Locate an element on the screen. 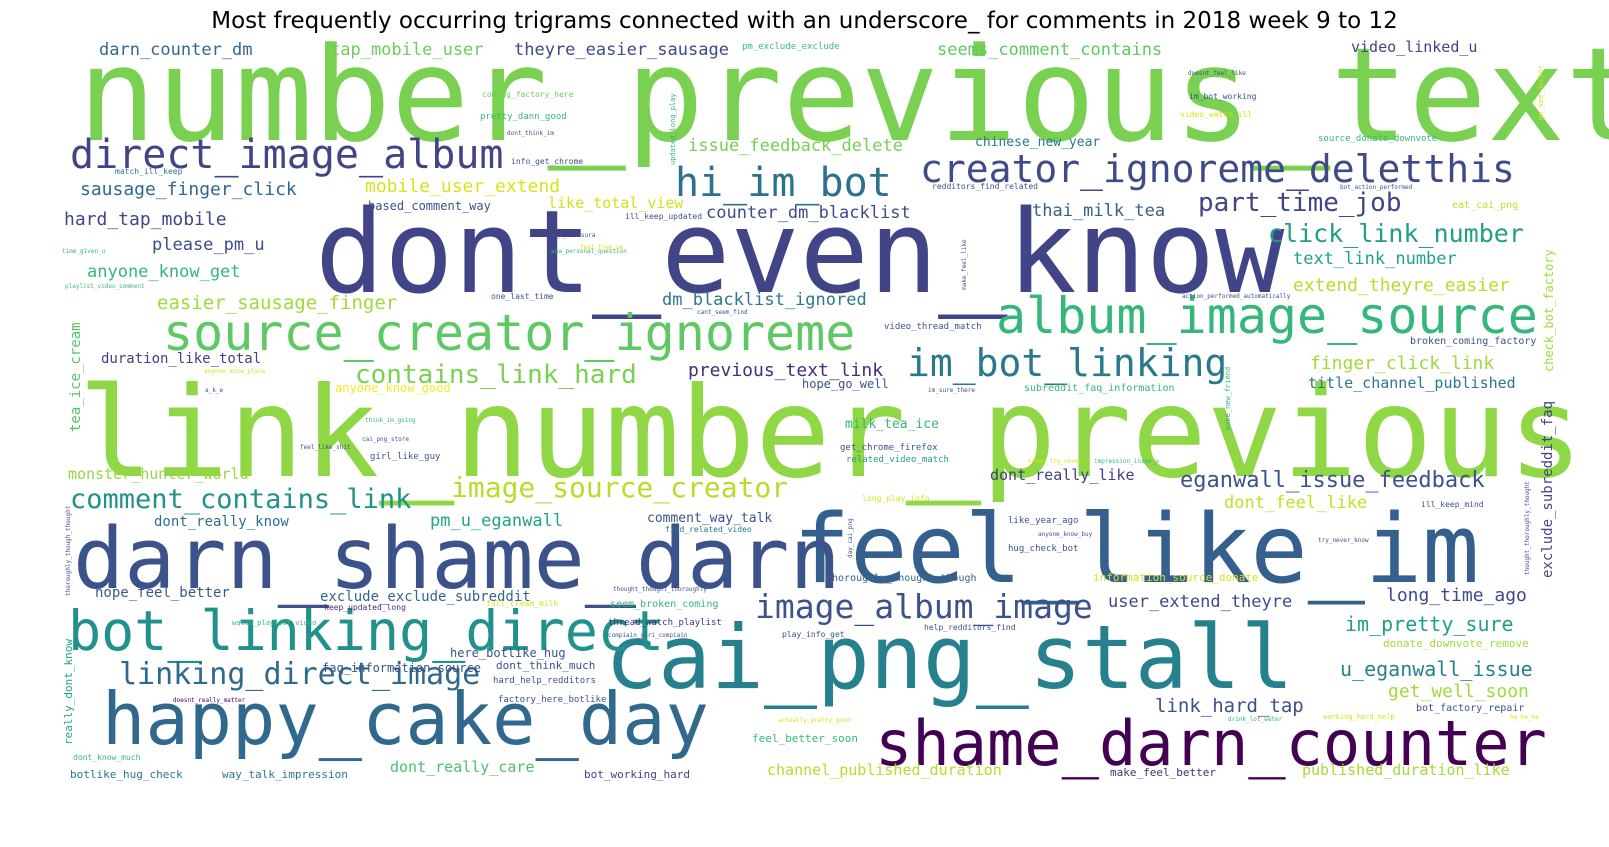 Image resolution: width=1609 pixels, height=847 pixels. word-way-talk-impression: way_talk_impression is located at coordinates (285, 774).